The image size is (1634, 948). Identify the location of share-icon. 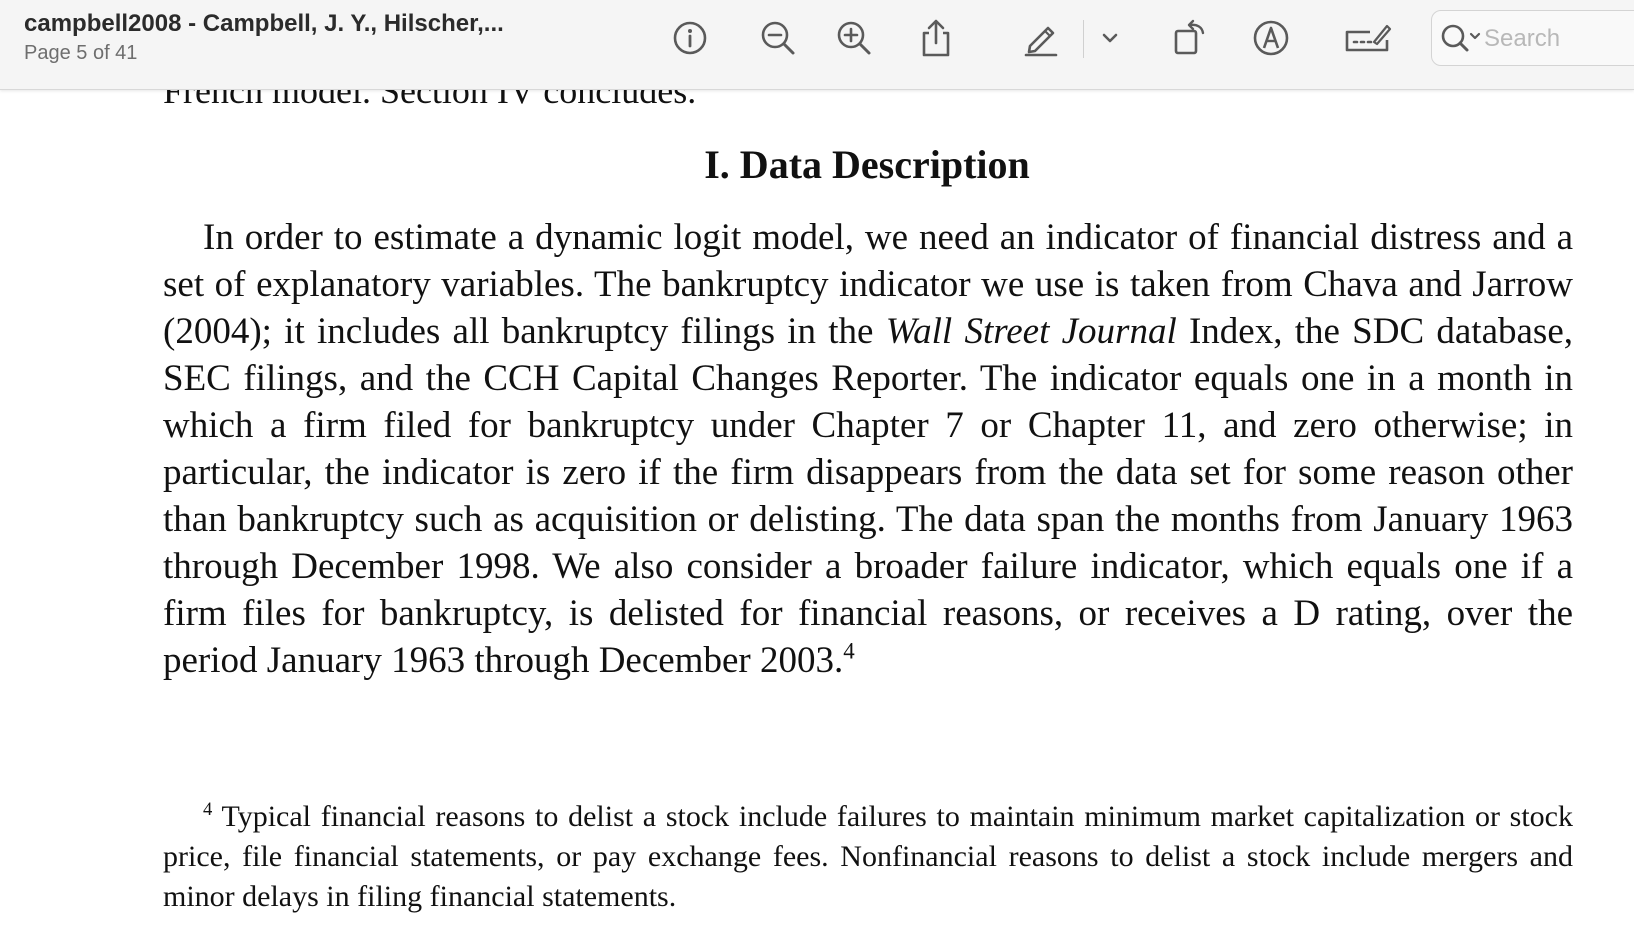
(936, 38).